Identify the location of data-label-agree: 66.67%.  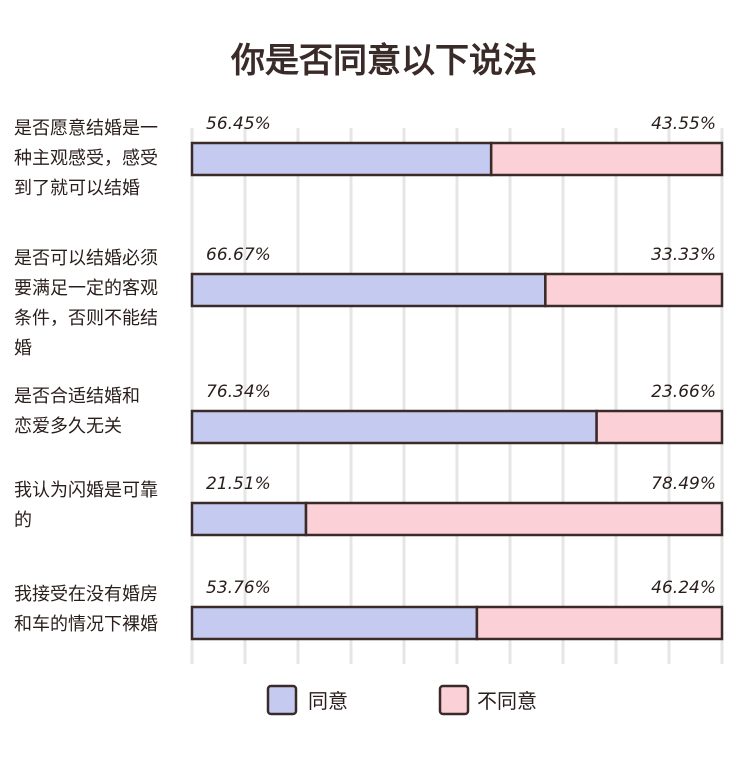
(238, 255).